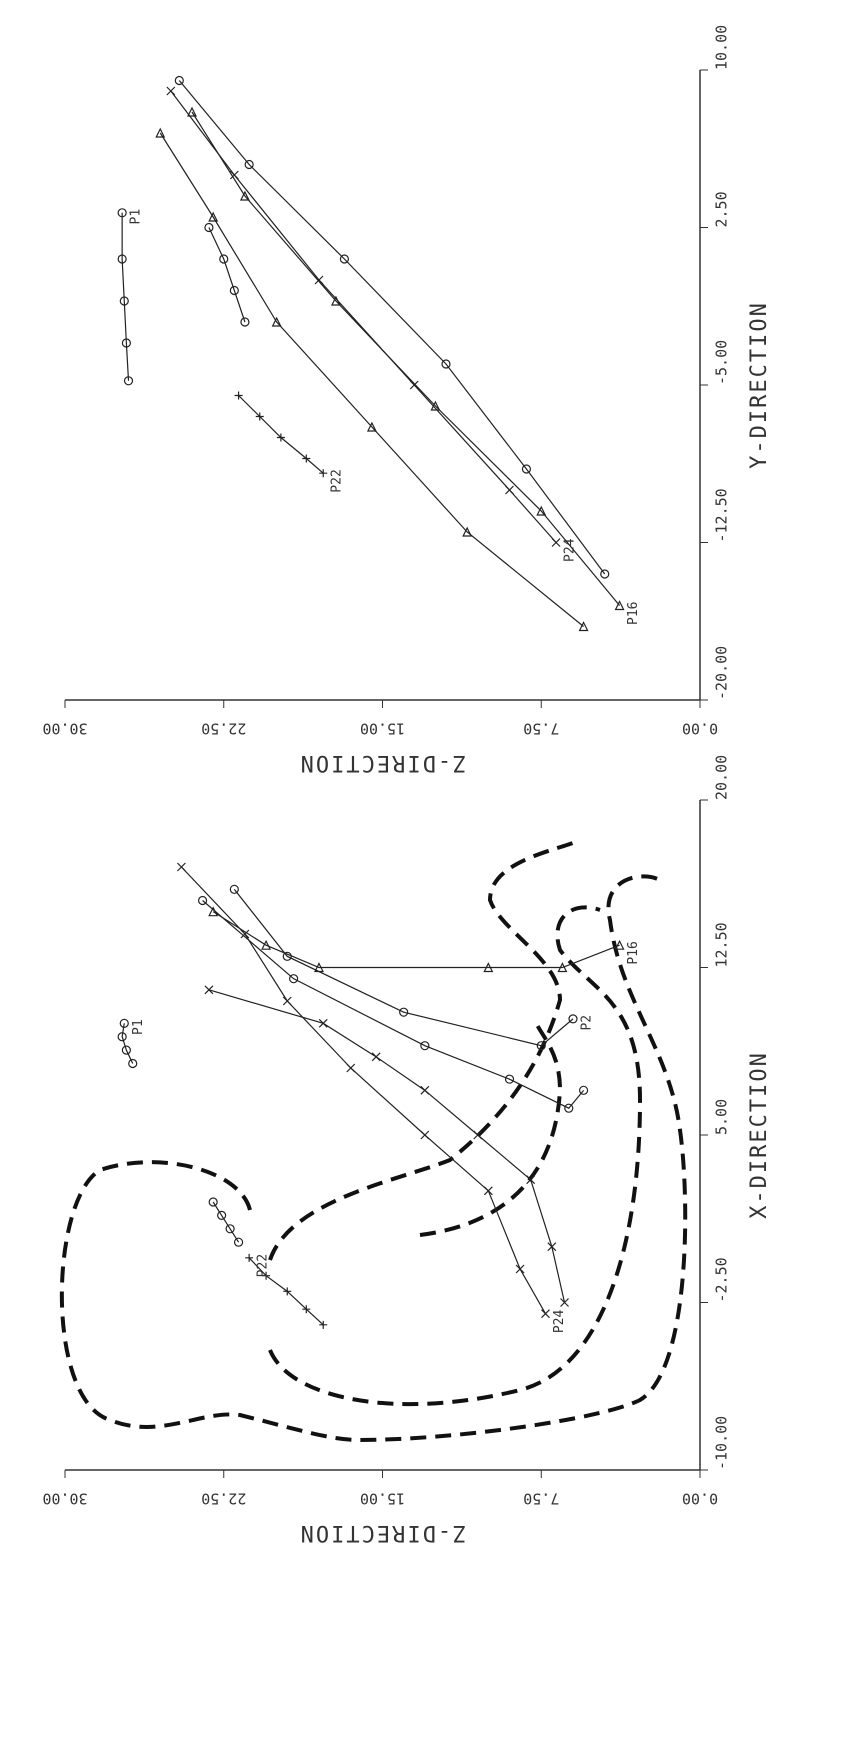 The image size is (859, 1745). Describe the element at coordinates (722, 673) in the screenshot. I see `h-tick-label: -20.00` at that location.